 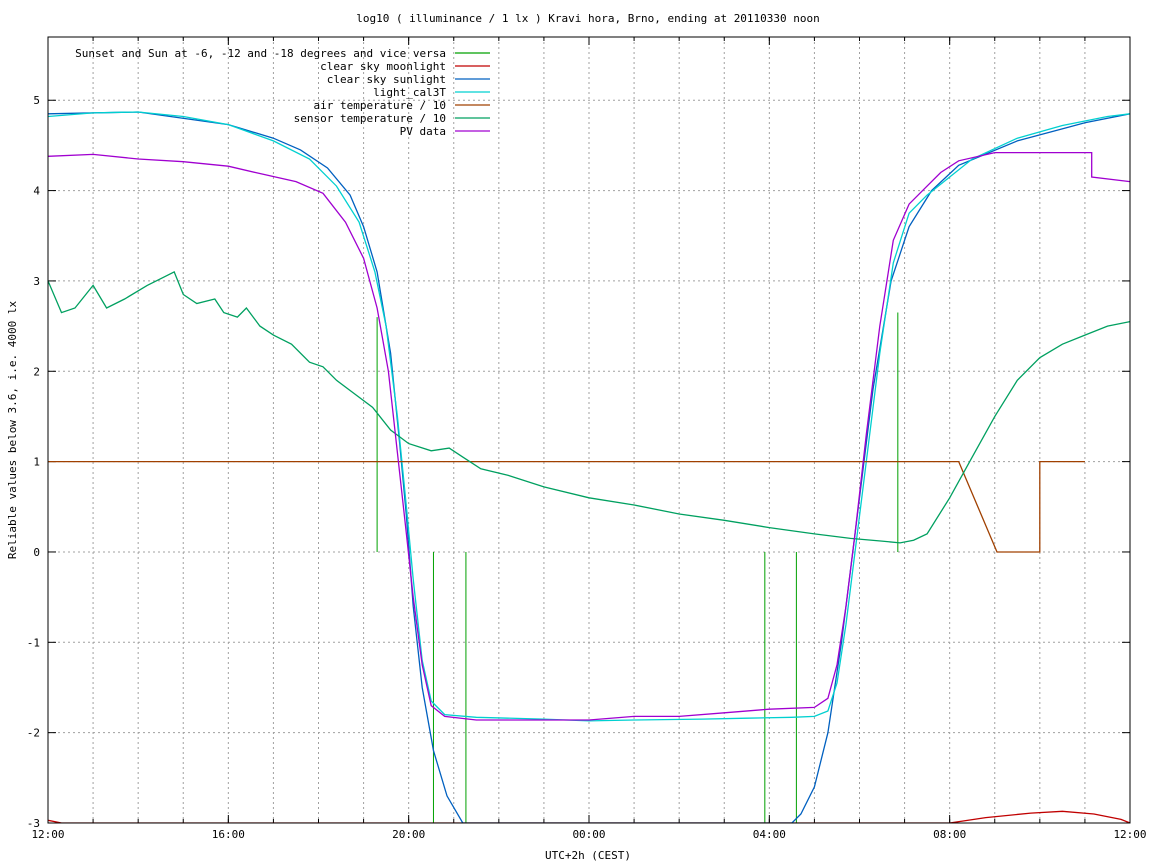 I want to click on y-tick-label: 1, so click(x=36, y=462).